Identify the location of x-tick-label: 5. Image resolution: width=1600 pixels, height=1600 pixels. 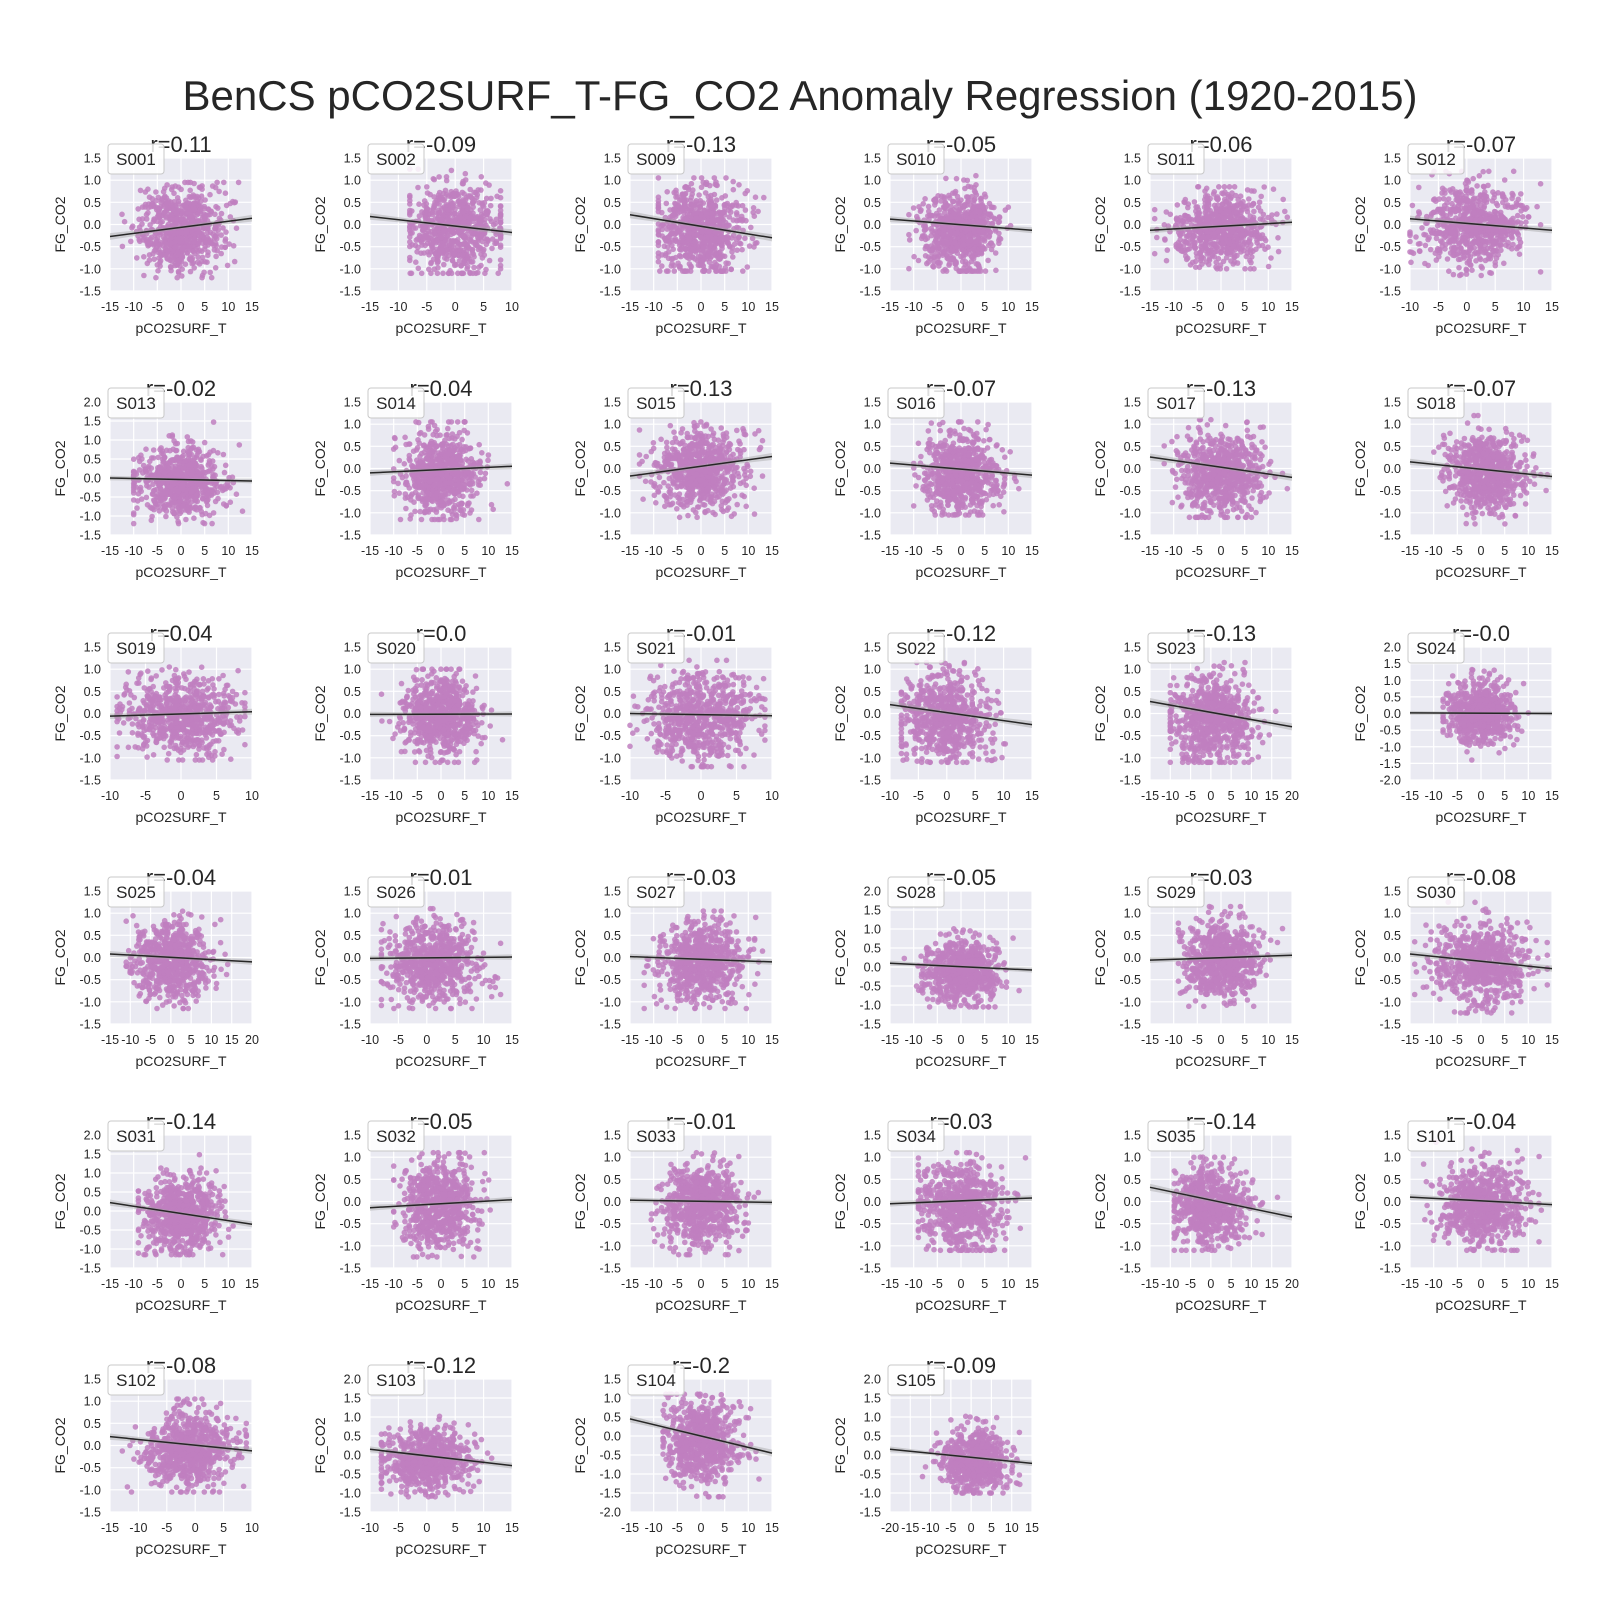
(1244, 307).